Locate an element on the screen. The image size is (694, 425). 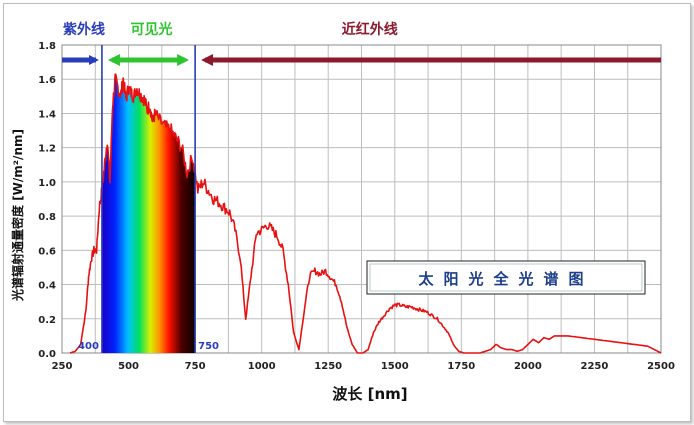
chart-title-box: 太阳光全光谱图 is located at coordinates (506, 277).